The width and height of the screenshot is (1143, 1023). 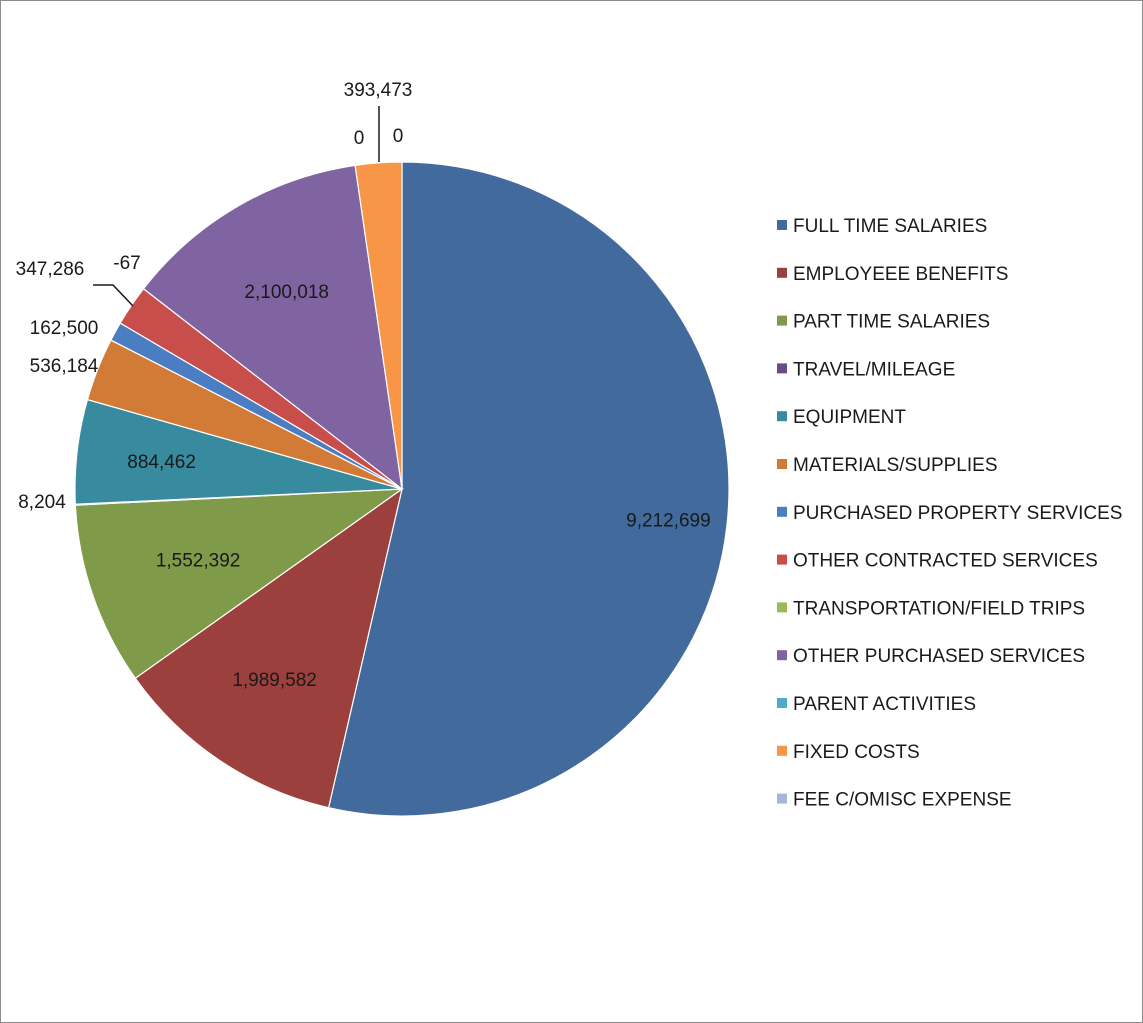 I want to click on legend-swatch-other-purchased-services, so click(x=782, y=655).